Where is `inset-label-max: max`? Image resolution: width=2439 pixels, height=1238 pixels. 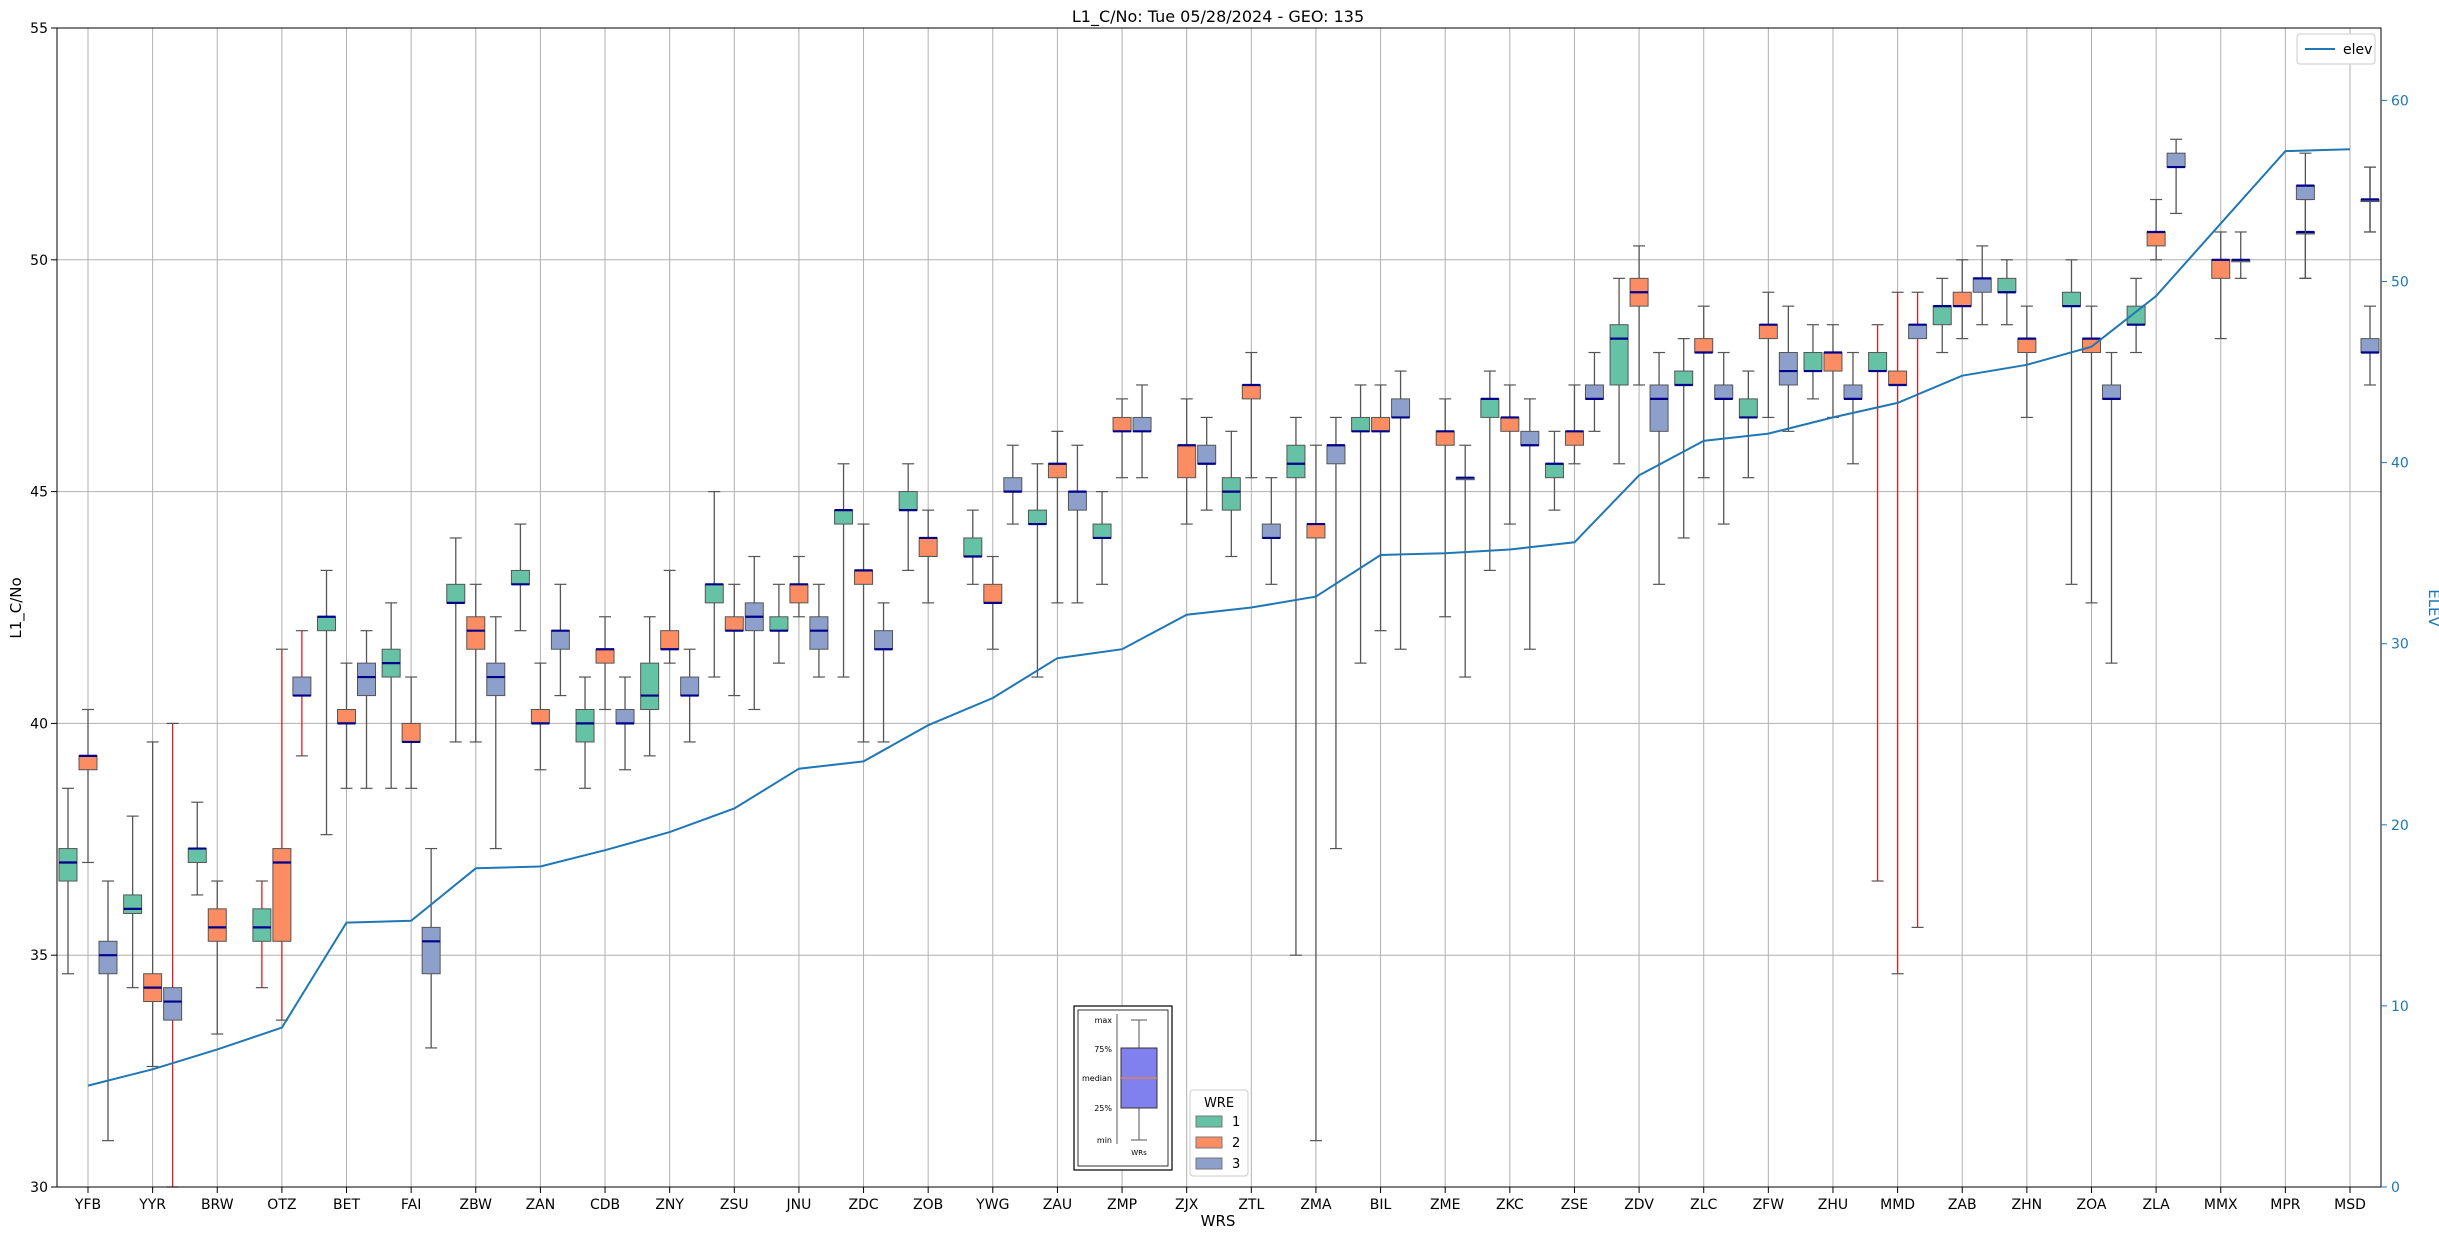 inset-label-max: max is located at coordinates (1104, 1020).